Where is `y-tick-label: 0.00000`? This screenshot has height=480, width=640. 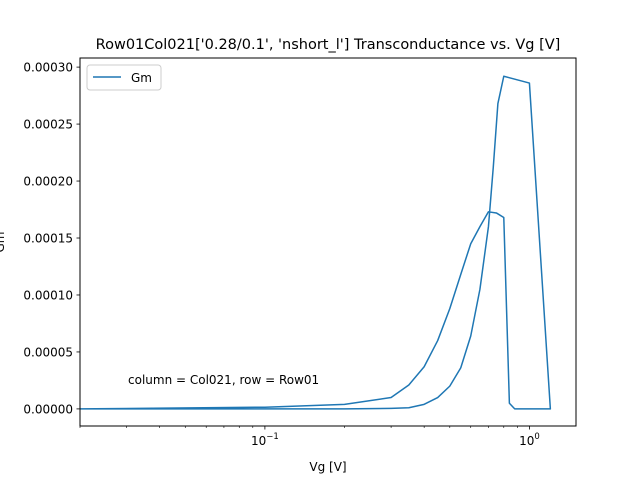
y-tick-label: 0.00000 is located at coordinates (48, 409).